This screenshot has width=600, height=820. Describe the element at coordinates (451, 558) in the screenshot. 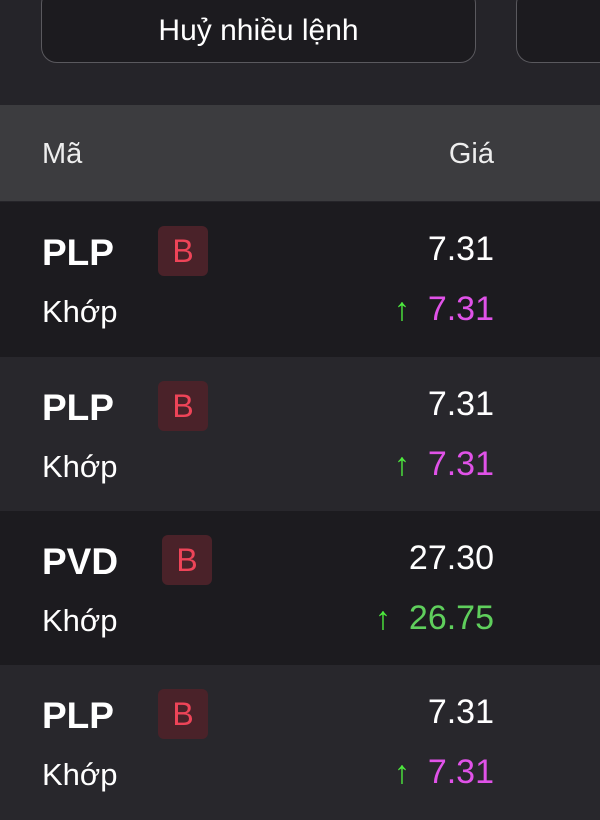

I see `order-price: 27.30` at that location.